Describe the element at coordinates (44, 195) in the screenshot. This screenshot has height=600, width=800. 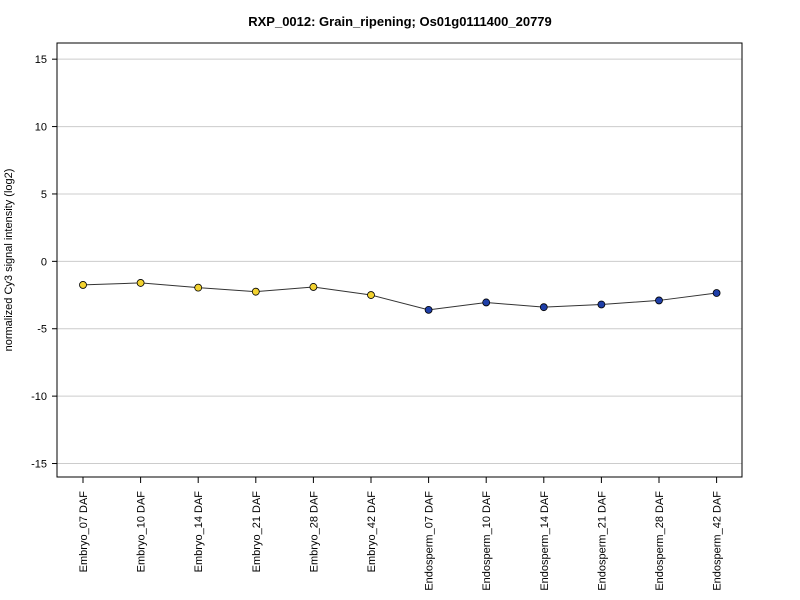
I see `y-tick-label: 5` at that location.